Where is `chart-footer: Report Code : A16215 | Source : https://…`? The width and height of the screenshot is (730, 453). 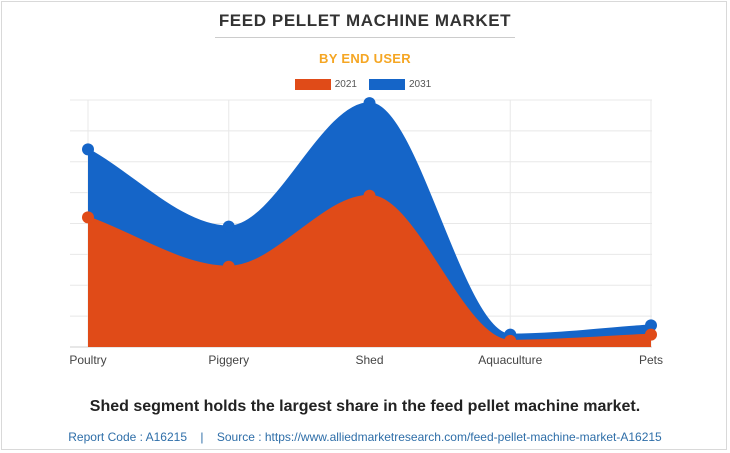 chart-footer: Report Code : A16215 | Source : https://… is located at coordinates (365, 437).